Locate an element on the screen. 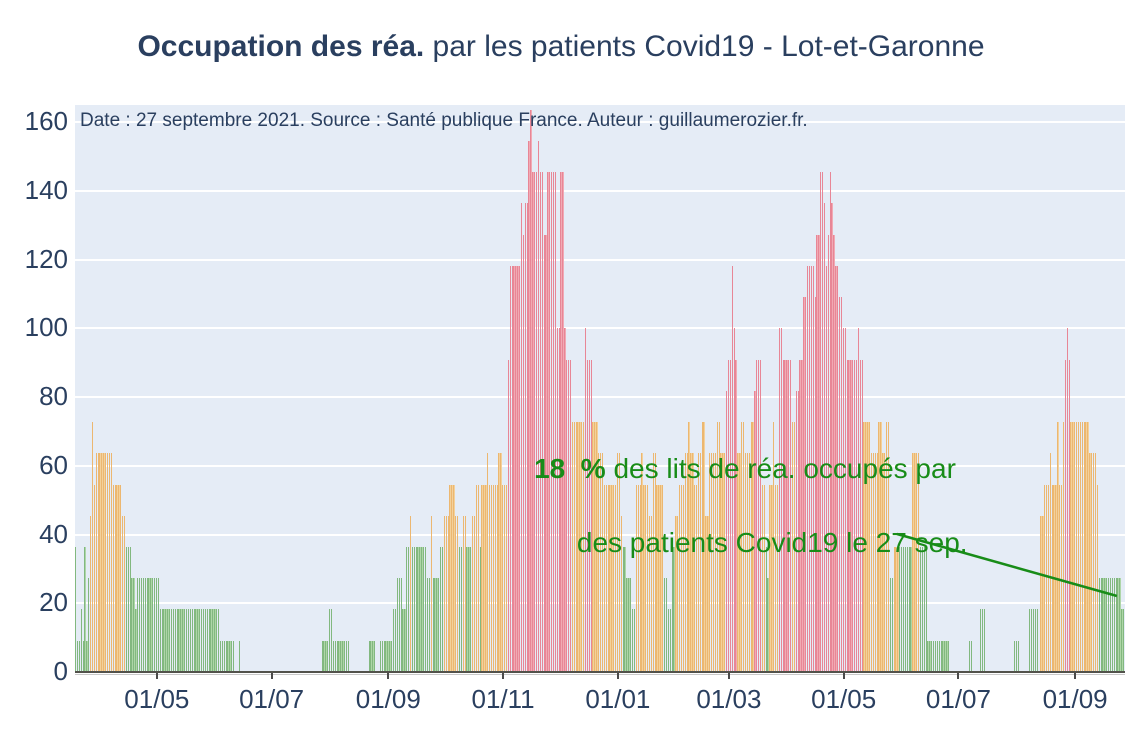 The width and height of the screenshot is (1125, 750). x-tick-label: 01/05 is located at coordinates (157, 699).